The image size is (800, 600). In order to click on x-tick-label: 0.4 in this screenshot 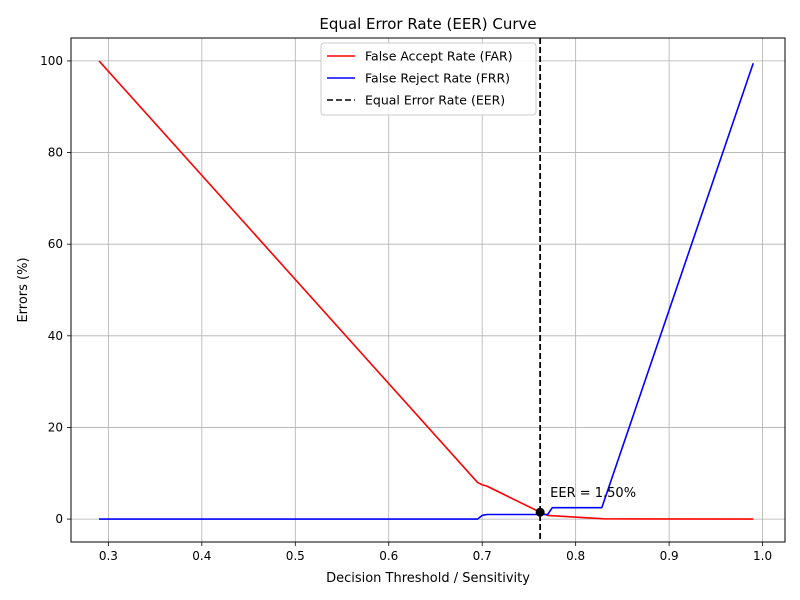, I will do `click(201, 556)`.